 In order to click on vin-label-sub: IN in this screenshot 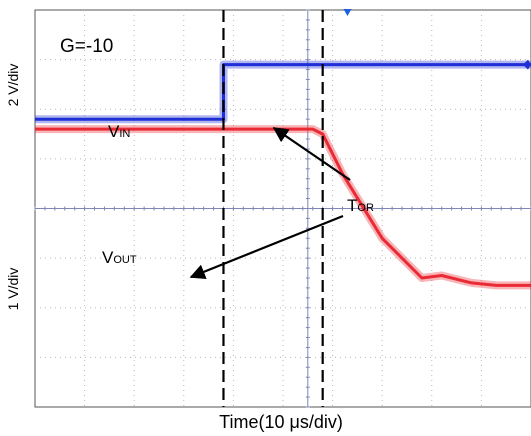, I will do `click(124, 134)`.